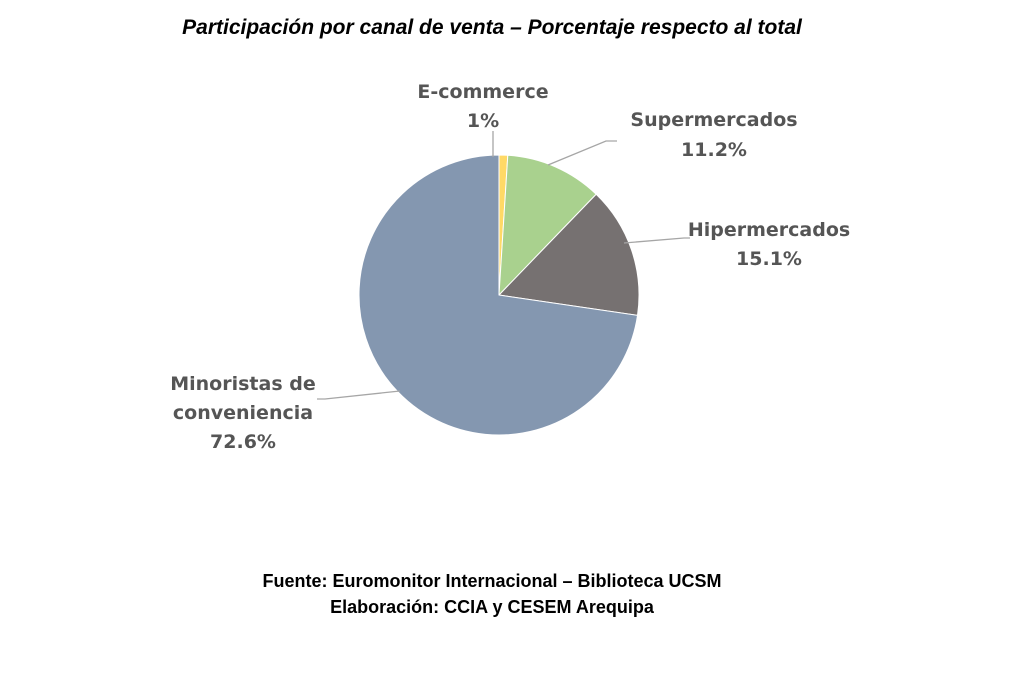 Image resolution: width=1024 pixels, height=679 pixels. I want to click on slice-label-minoristas-line2: conveniencia, so click(243, 413).